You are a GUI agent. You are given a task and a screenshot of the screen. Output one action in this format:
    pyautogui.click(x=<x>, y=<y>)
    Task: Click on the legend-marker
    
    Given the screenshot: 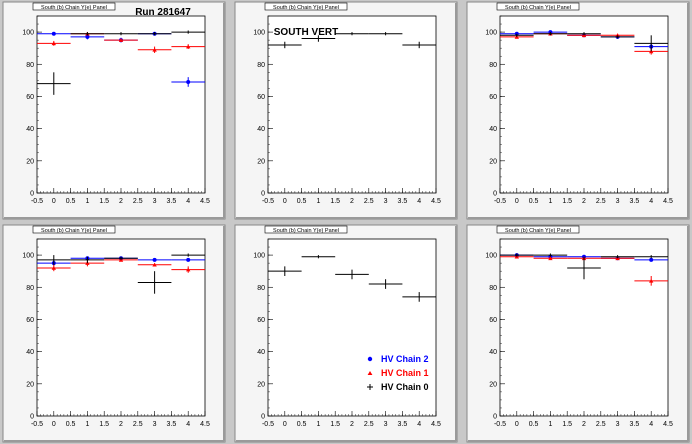 What is the action you would take?
    pyautogui.click(x=370, y=373)
    